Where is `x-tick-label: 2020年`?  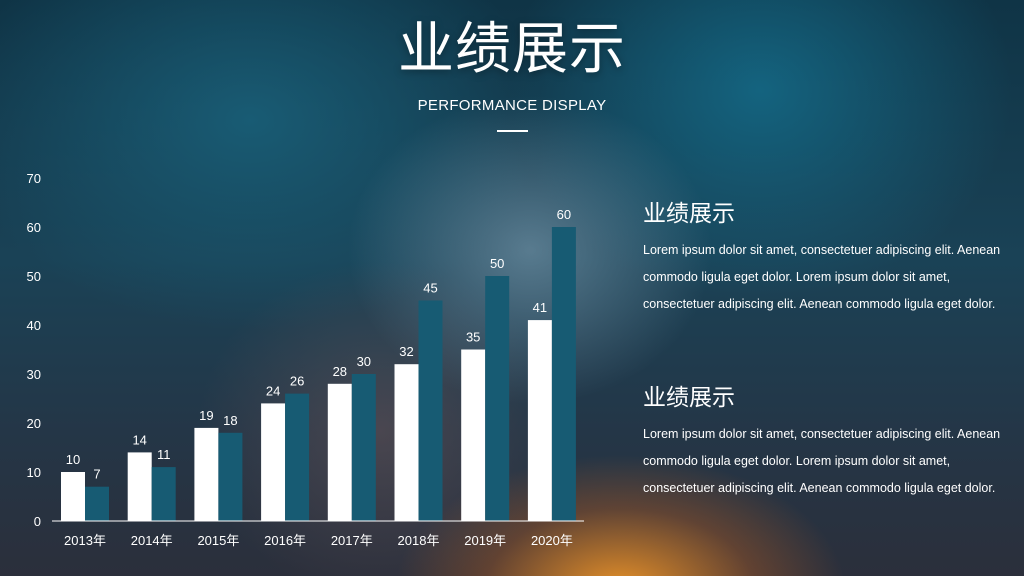
x-tick-label: 2020年 is located at coordinates (552, 540).